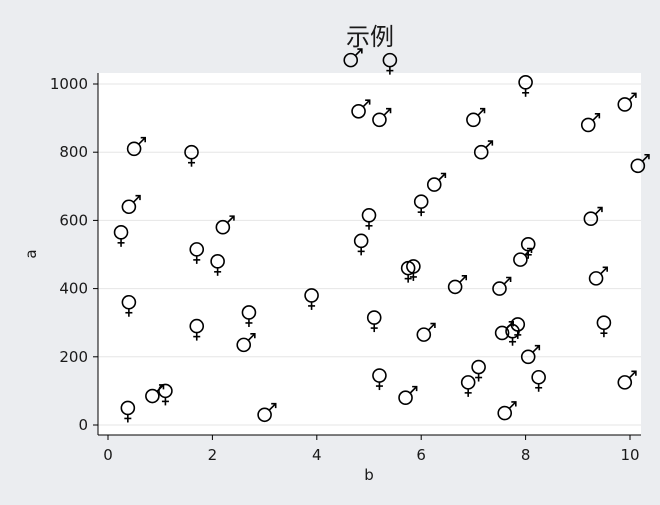 The image size is (660, 505). Describe the element at coordinates (317, 455) in the screenshot. I see `x-tick-label: 4` at that location.